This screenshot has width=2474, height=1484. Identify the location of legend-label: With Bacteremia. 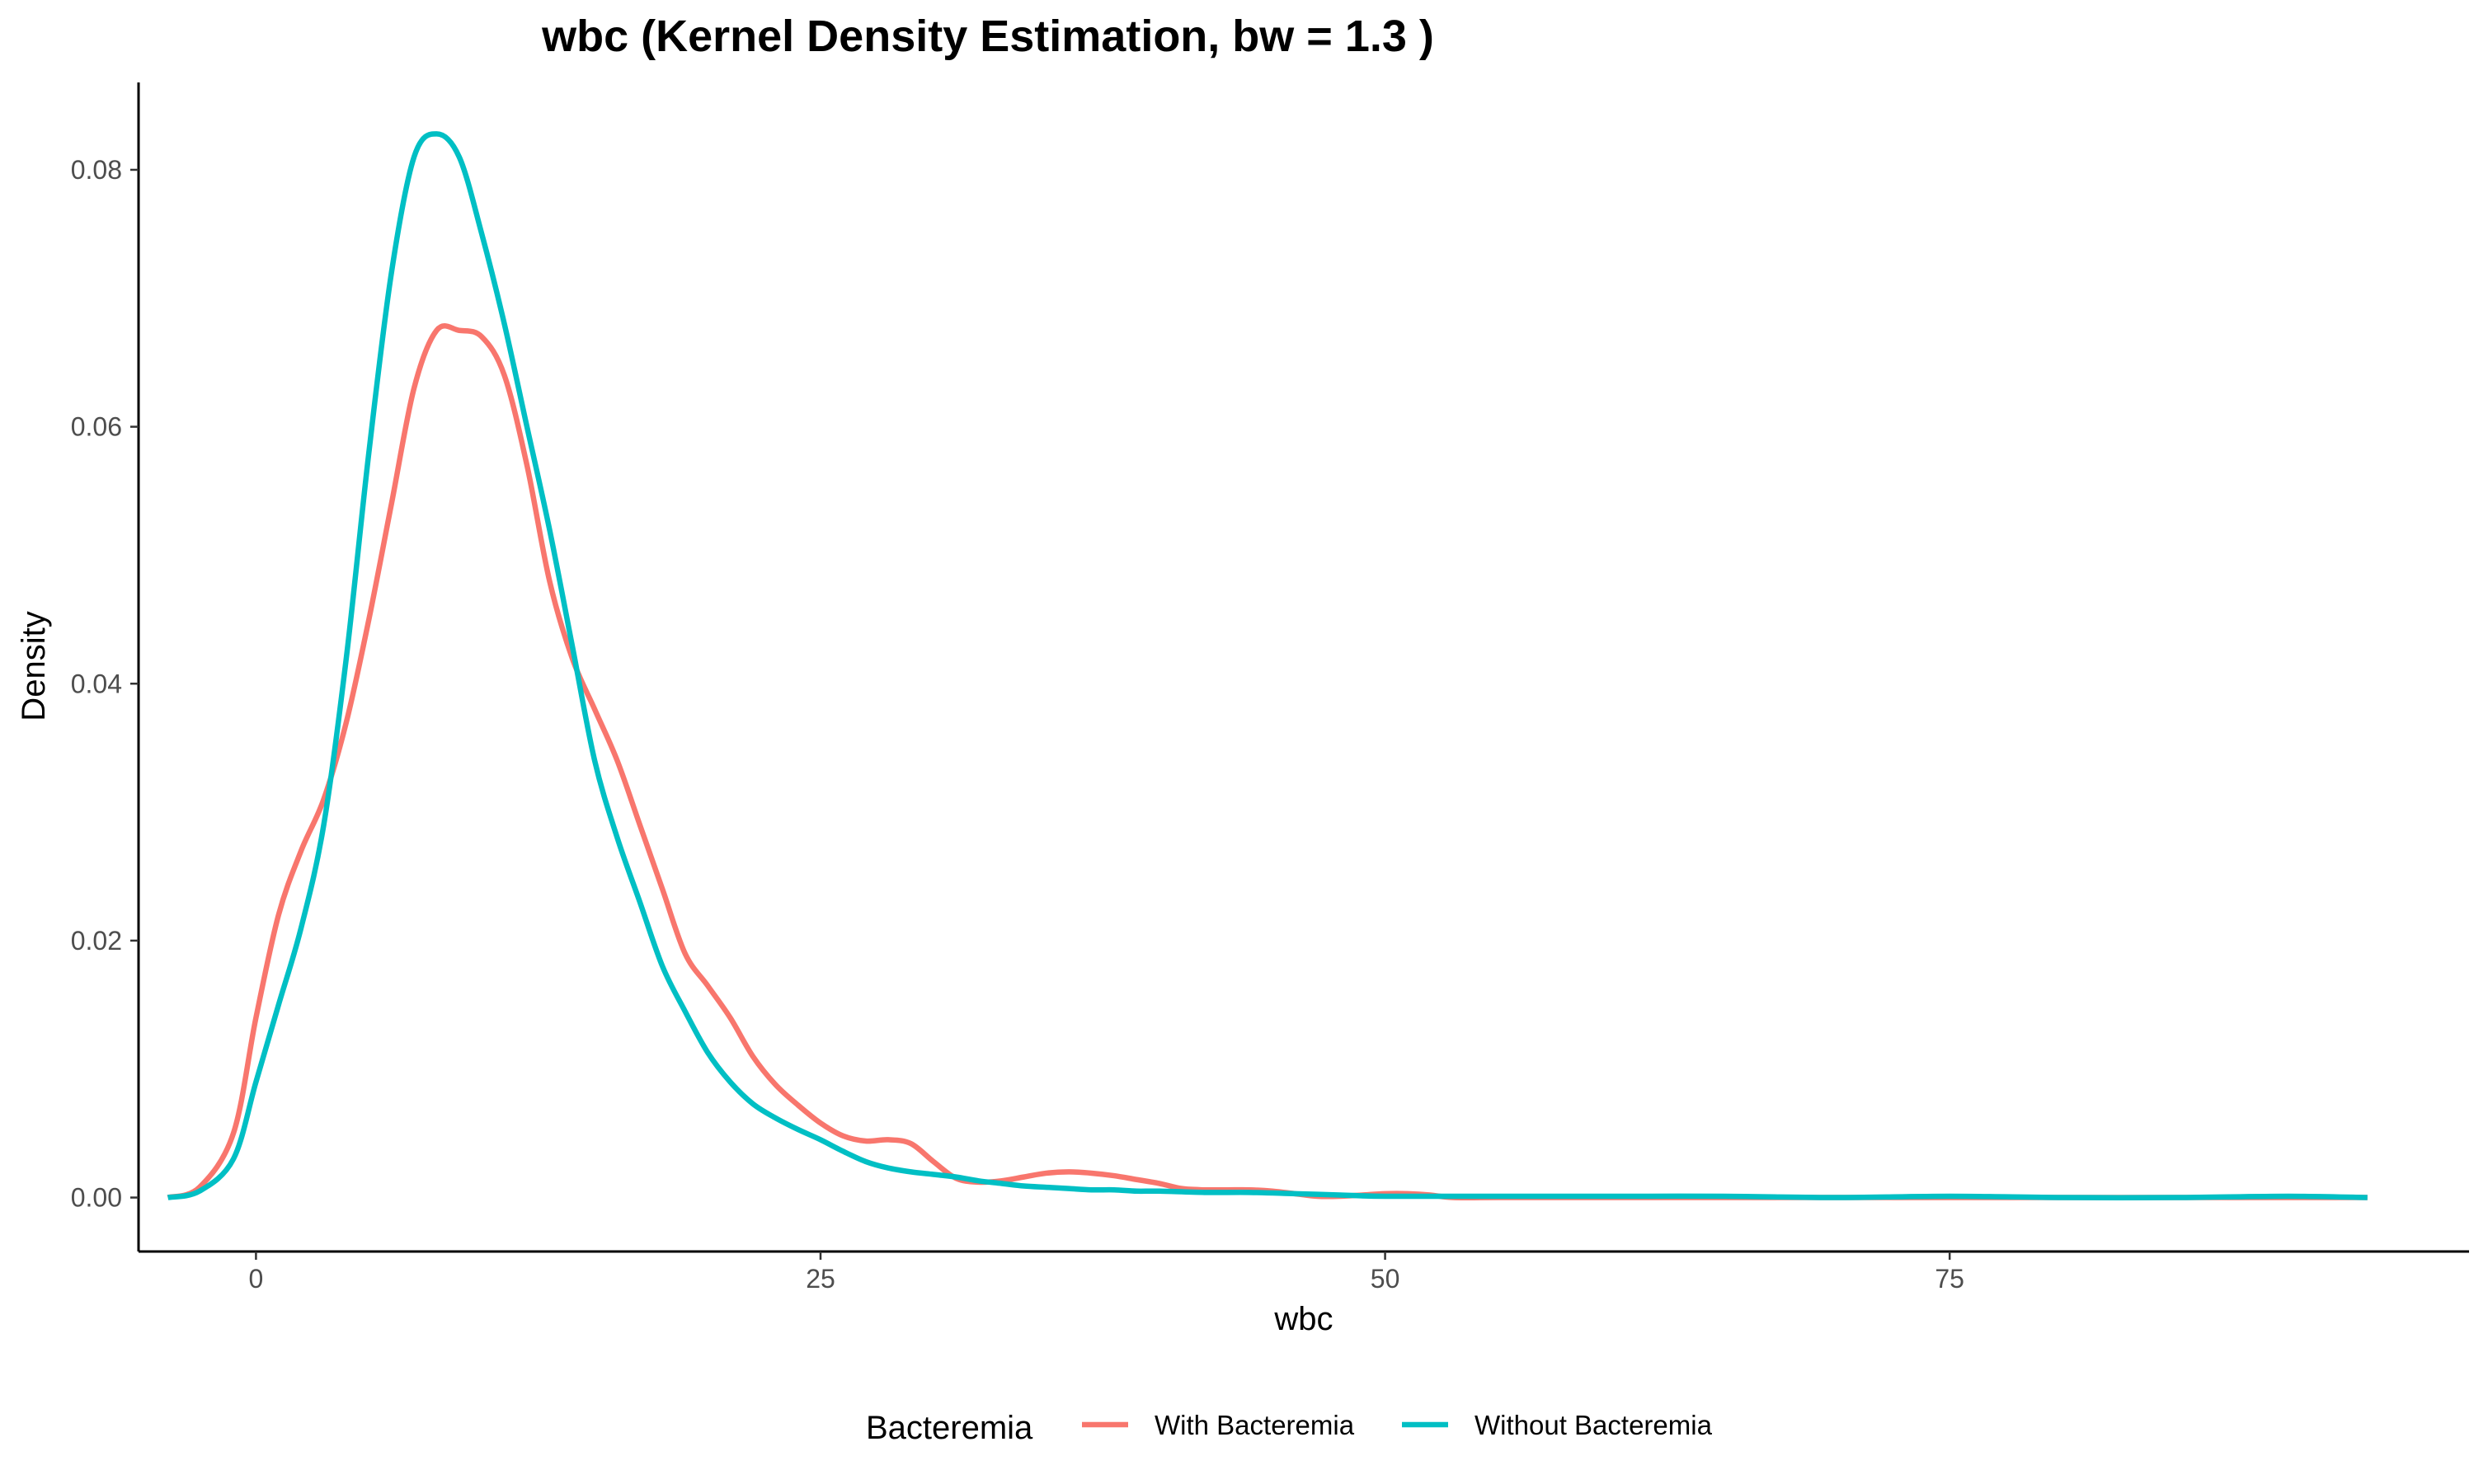
(1255, 1425).